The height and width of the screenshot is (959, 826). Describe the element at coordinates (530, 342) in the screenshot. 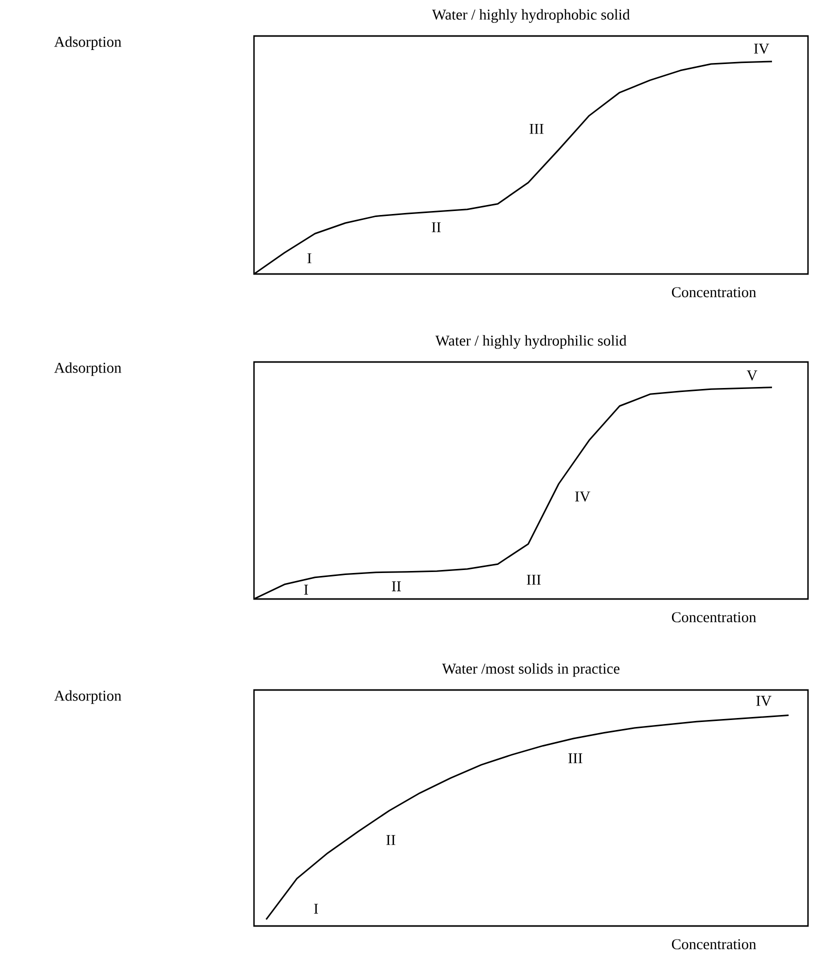

I see `chart-title: Water / highly hydrophilic solid` at that location.